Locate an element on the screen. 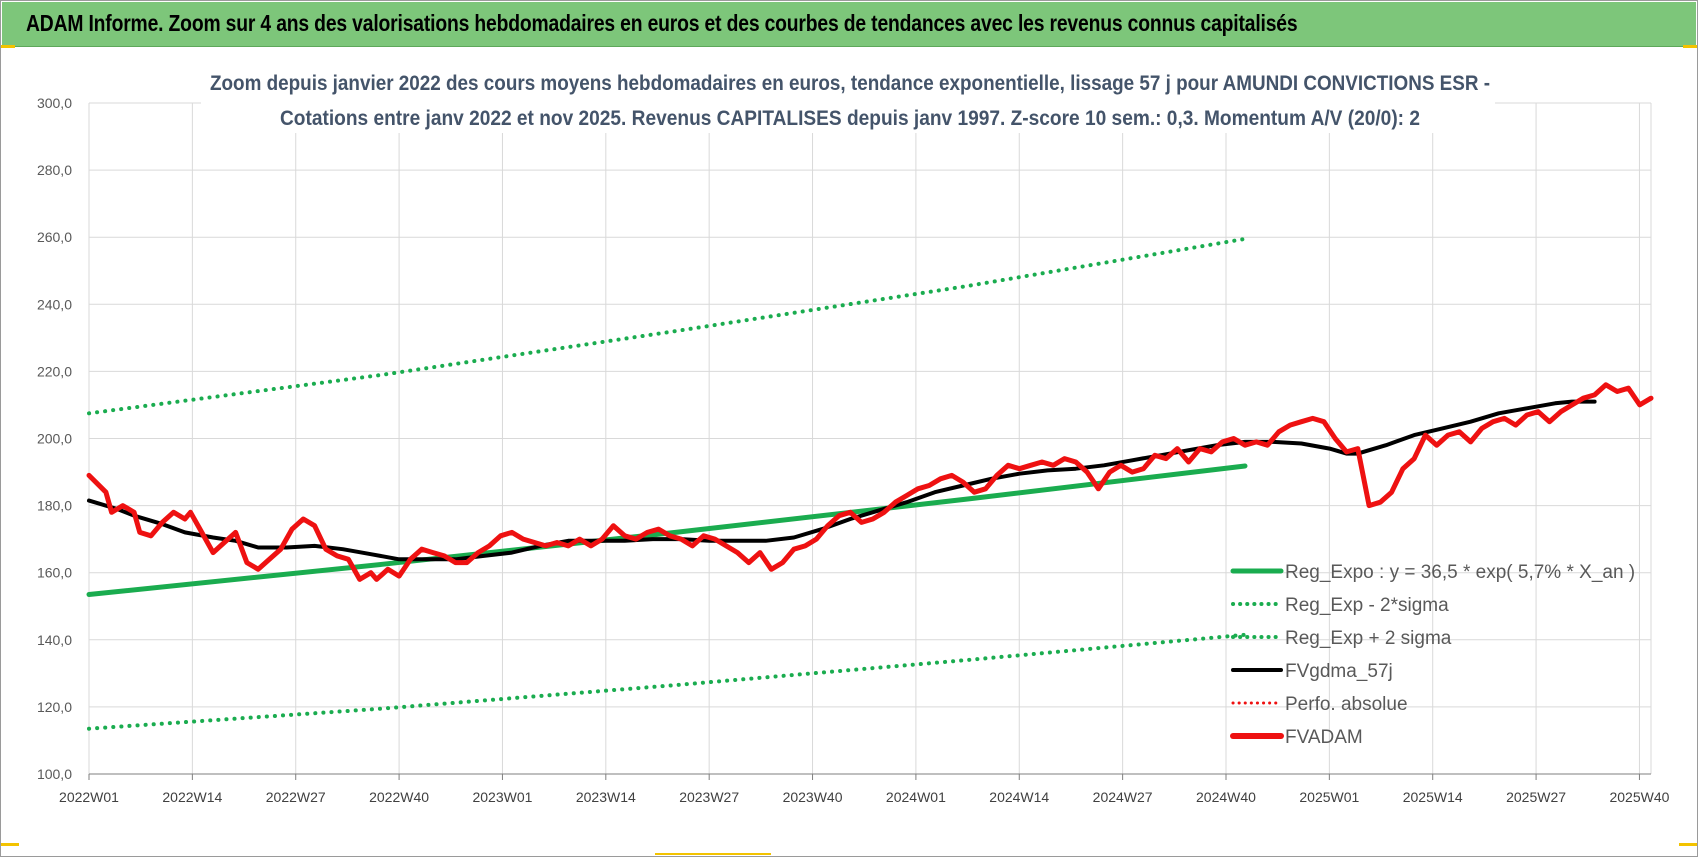 This screenshot has height=858, width=1698. x-tick-label: 2024W40 is located at coordinates (1226, 797).